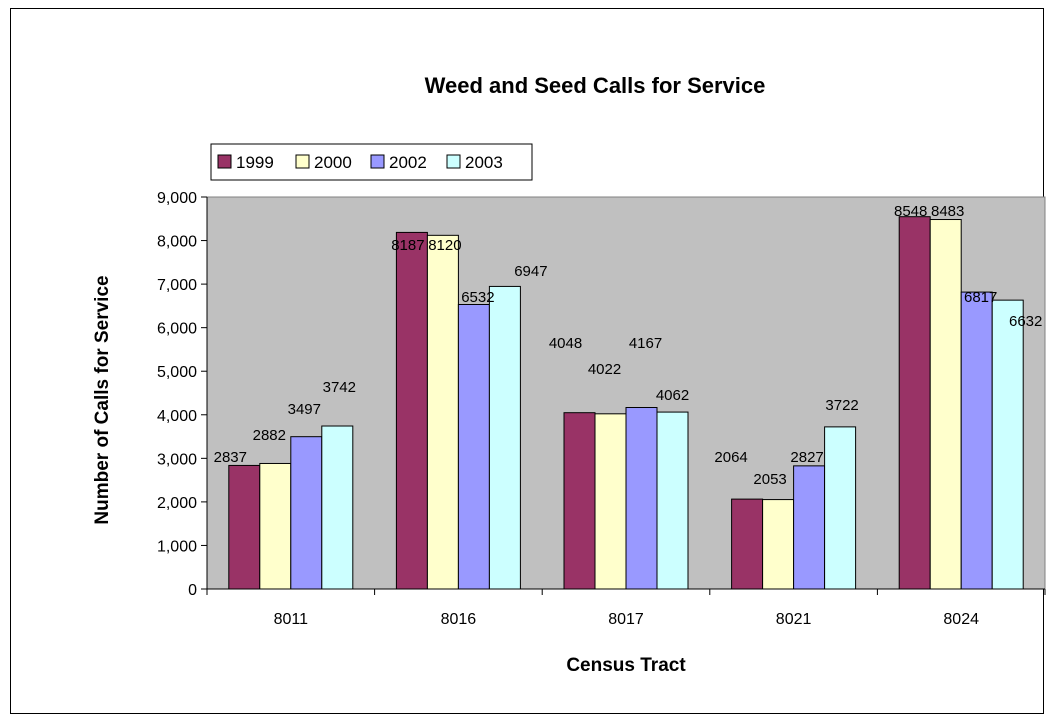 This screenshot has height=725, width=1056. What do you see at coordinates (177, 329) in the screenshot?
I see `y-tick-label: 6,000` at bounding box center [177, 329].